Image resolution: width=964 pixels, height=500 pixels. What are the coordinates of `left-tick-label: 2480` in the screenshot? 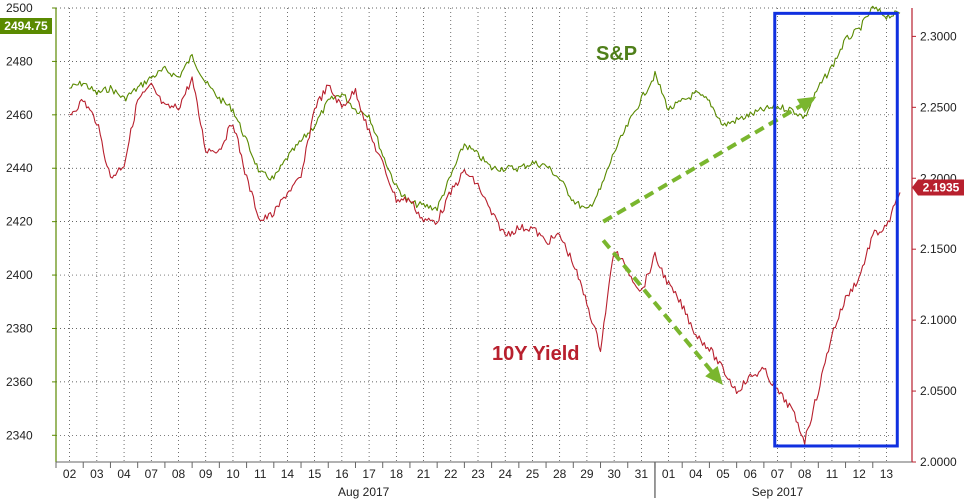 It's located at (19, 61).